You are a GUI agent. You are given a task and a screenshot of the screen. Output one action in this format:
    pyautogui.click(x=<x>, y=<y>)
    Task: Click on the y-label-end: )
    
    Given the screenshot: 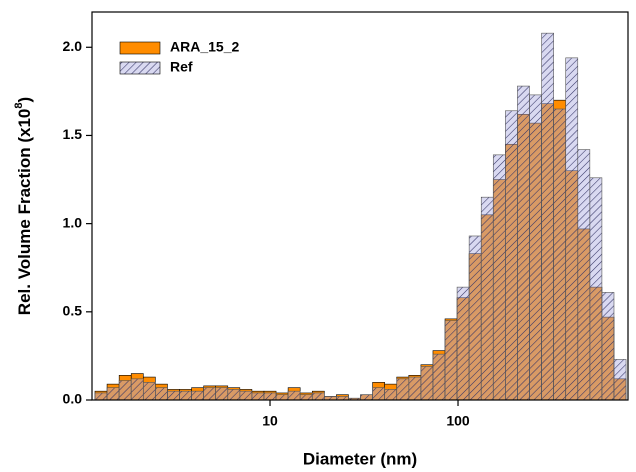 What is the action you would take?
    pyautogui.click(x=24, y=100)
    